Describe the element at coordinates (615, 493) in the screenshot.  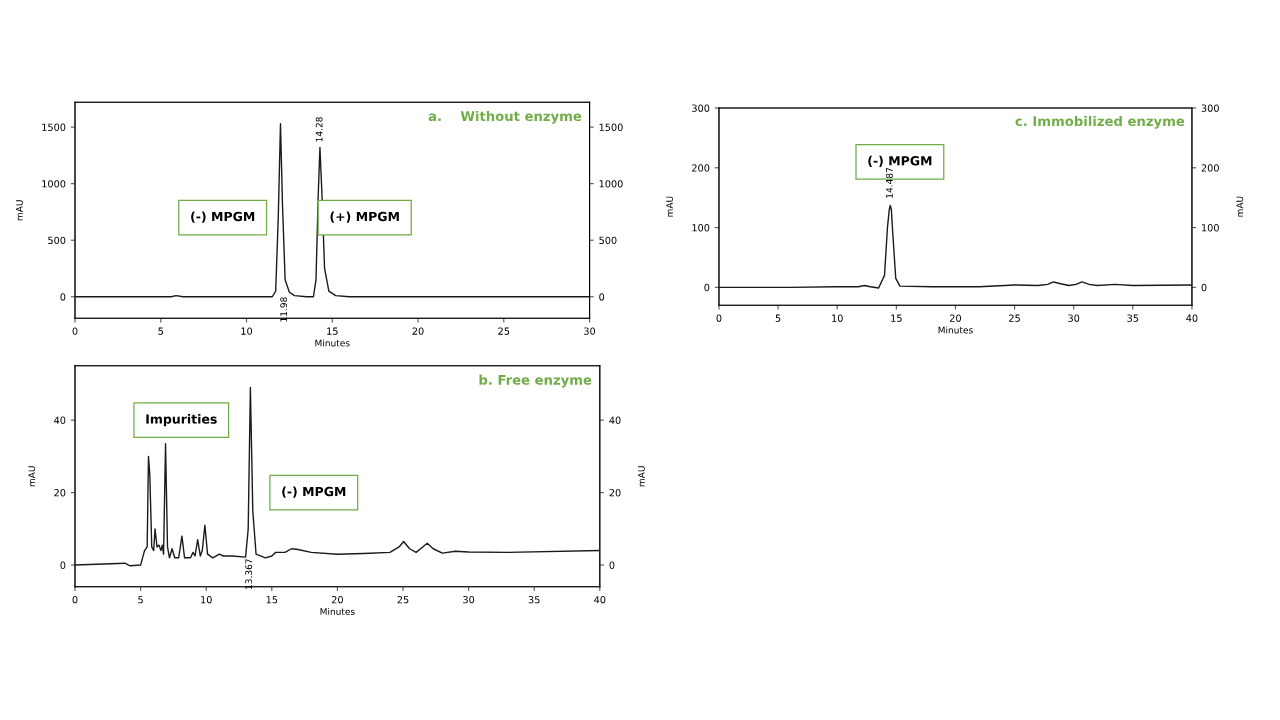
I see `y2-tick-label: 20` at that location.